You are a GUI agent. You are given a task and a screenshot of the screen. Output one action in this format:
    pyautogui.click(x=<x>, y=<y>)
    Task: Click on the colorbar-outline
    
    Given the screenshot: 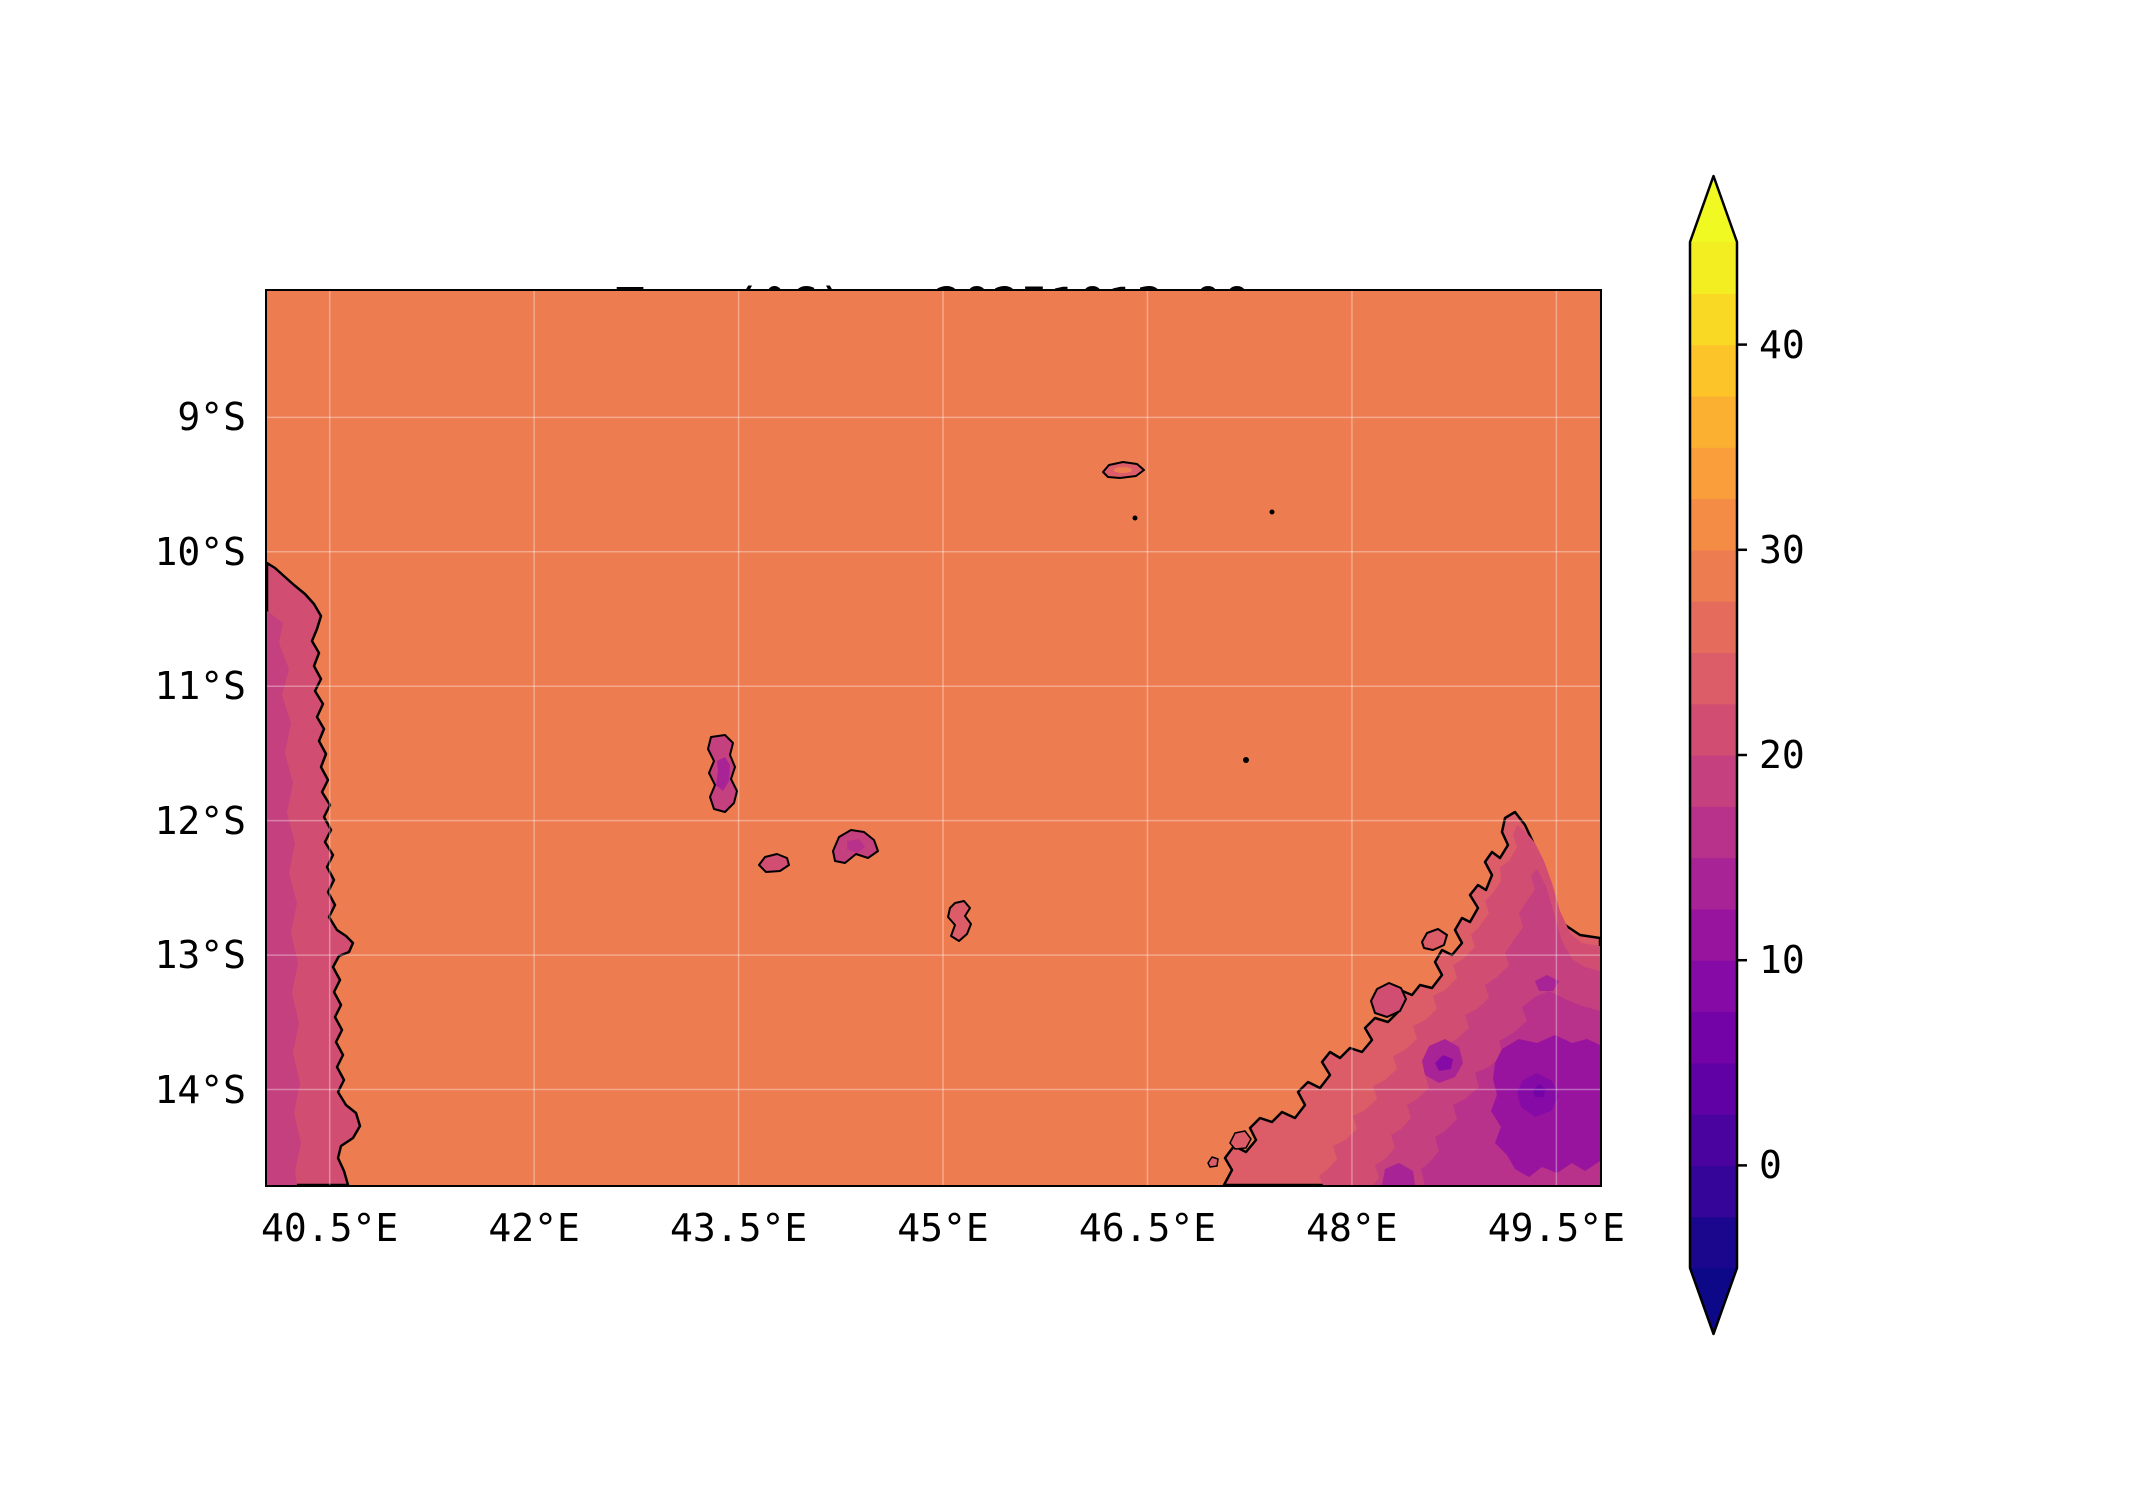 What is the action you would take?
    pyautogui.click(x=1713, y=755)
    